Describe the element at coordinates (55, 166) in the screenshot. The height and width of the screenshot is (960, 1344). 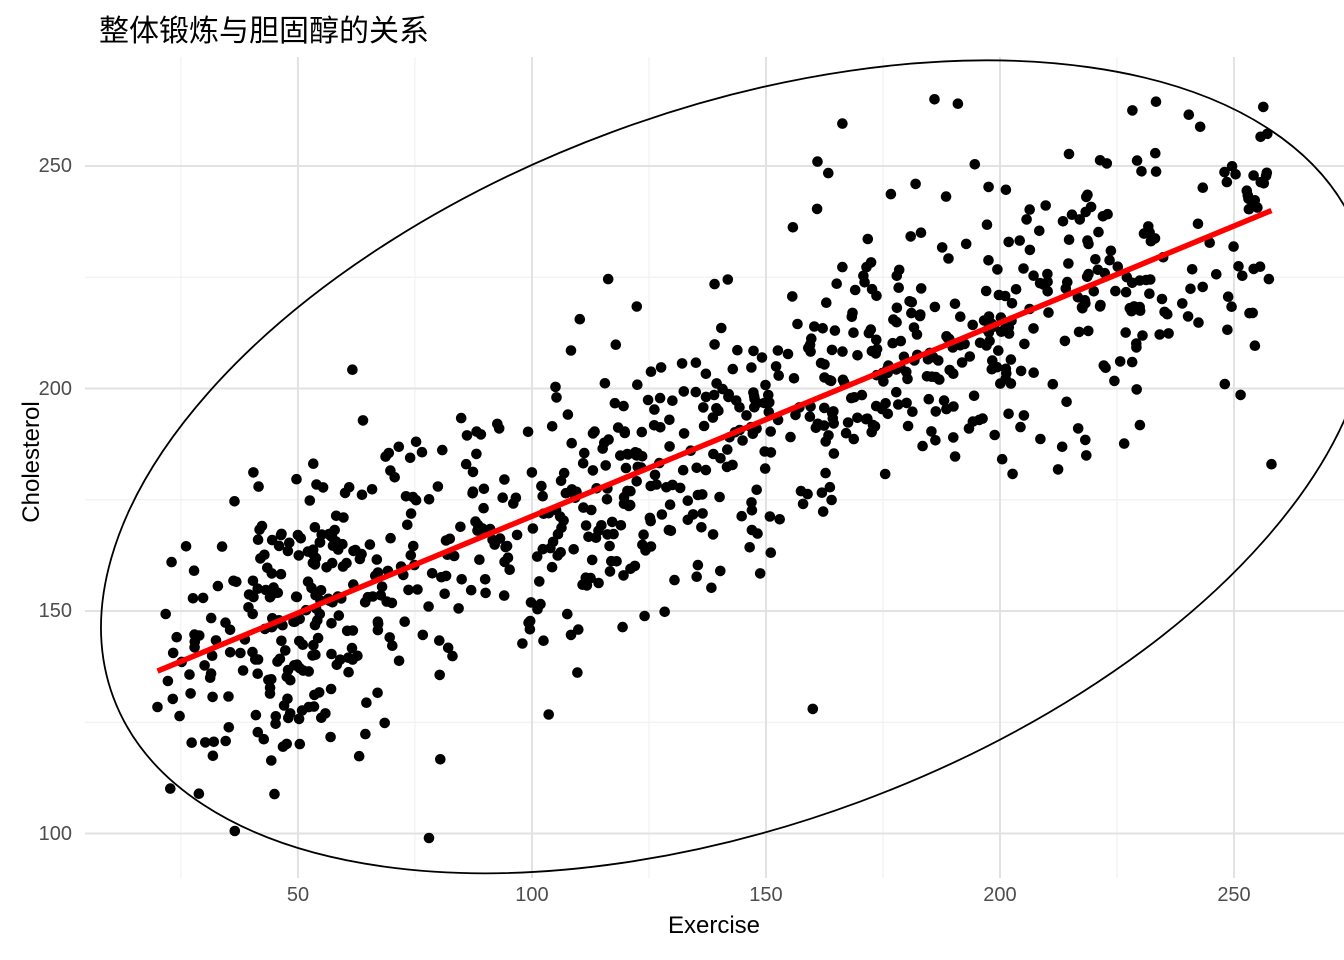
I see `y-tick-label: 250` at that location.